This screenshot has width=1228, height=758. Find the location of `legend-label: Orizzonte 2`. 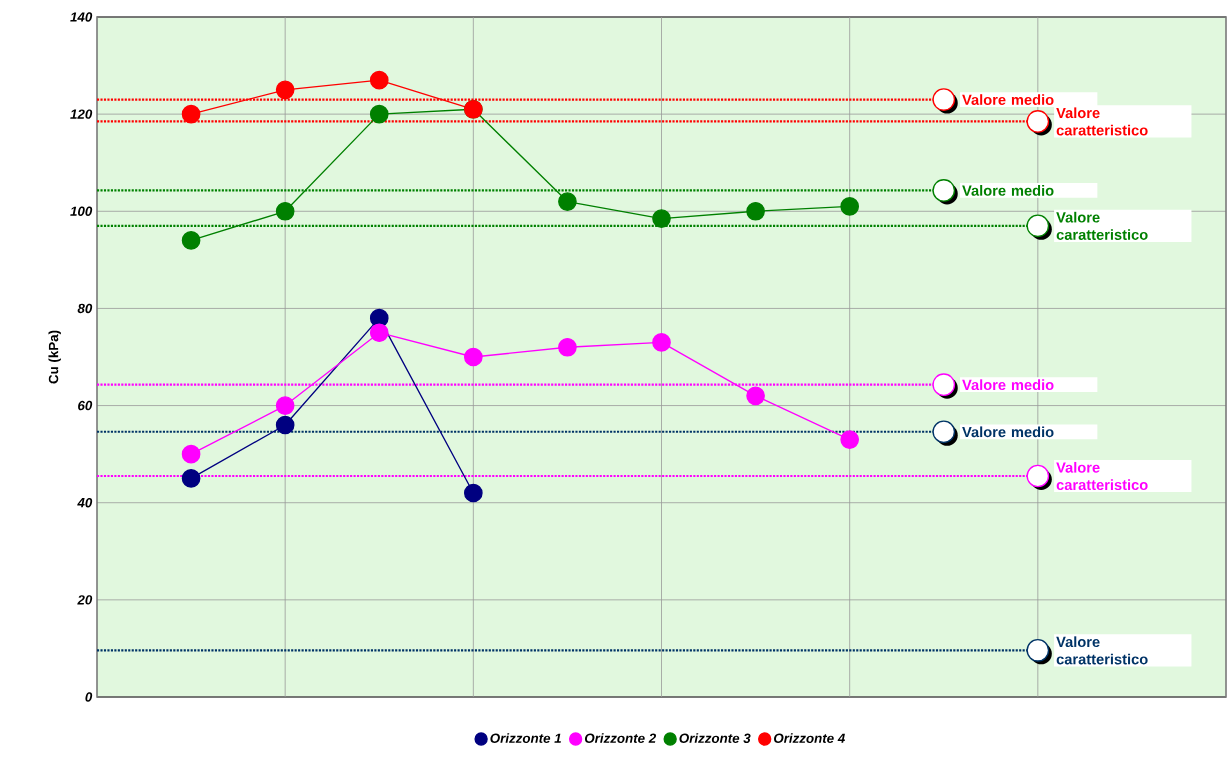

legend-label: Orizzonte 2 is located at coordinates (620, 738).